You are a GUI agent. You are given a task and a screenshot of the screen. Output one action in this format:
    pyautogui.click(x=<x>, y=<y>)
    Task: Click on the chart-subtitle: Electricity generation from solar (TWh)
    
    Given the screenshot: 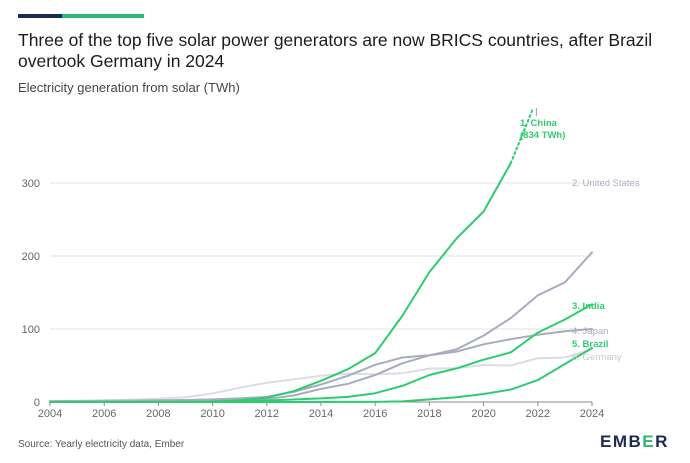 What is the action you would take?
    pyautogui.click(x=129, y=87)
    